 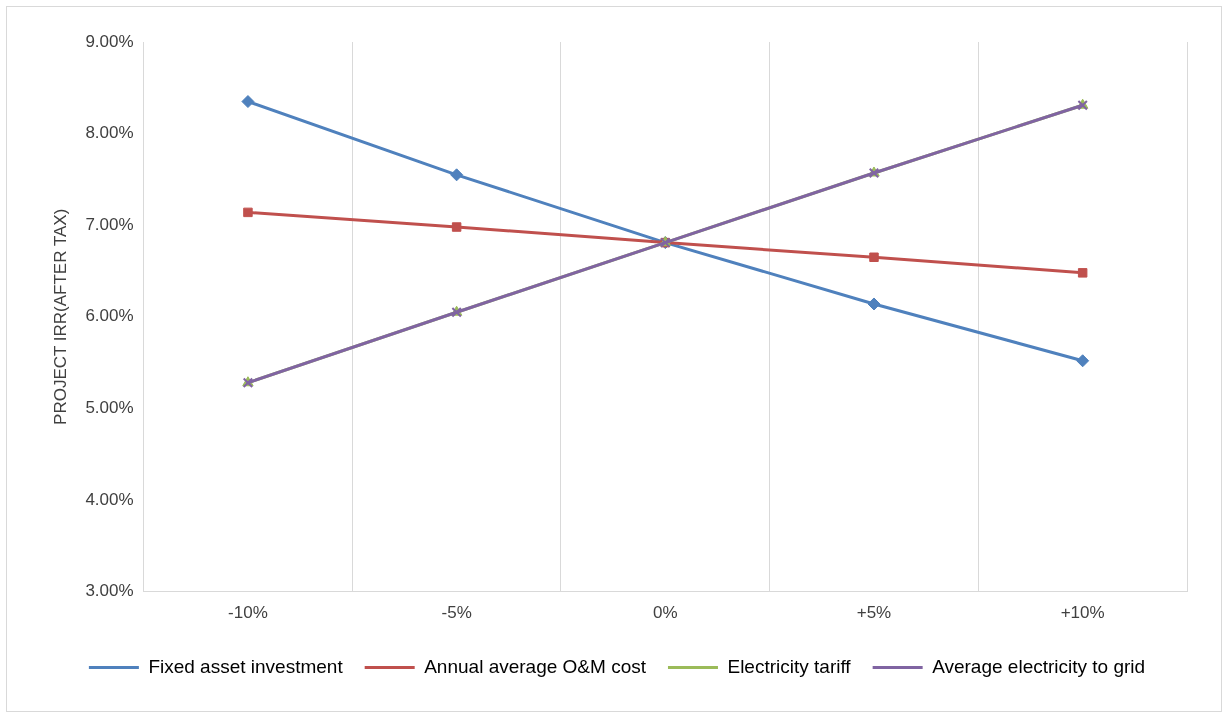 I want to click on legend-label: Average electricity to grid, so click(x=1039, y=666).